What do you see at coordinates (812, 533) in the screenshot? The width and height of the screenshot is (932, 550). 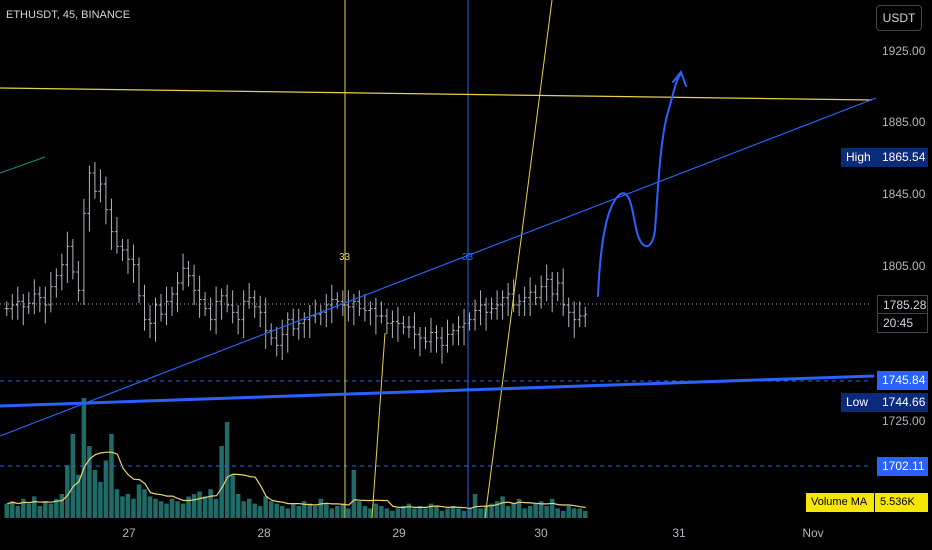 I see `time-tick-label: Nov` at bounding box center [812, 533].